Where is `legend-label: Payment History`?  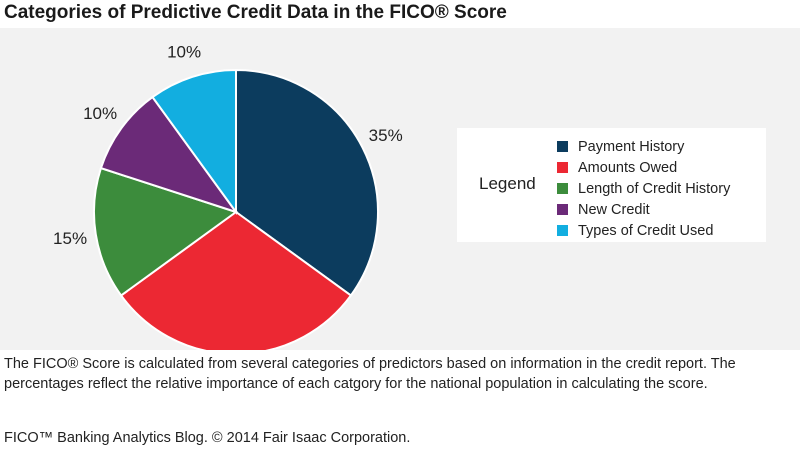 legend-label: Payment History is located at coordinates (631, 146).